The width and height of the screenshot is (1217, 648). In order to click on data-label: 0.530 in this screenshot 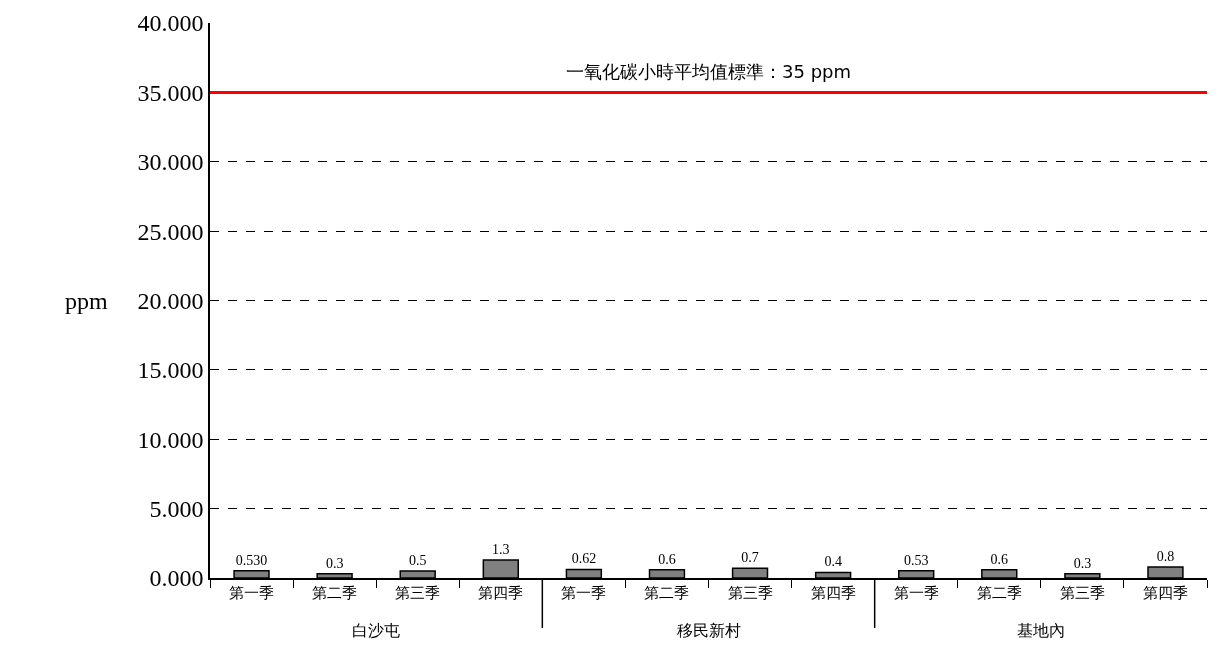, I will do `click(251, 560)`.